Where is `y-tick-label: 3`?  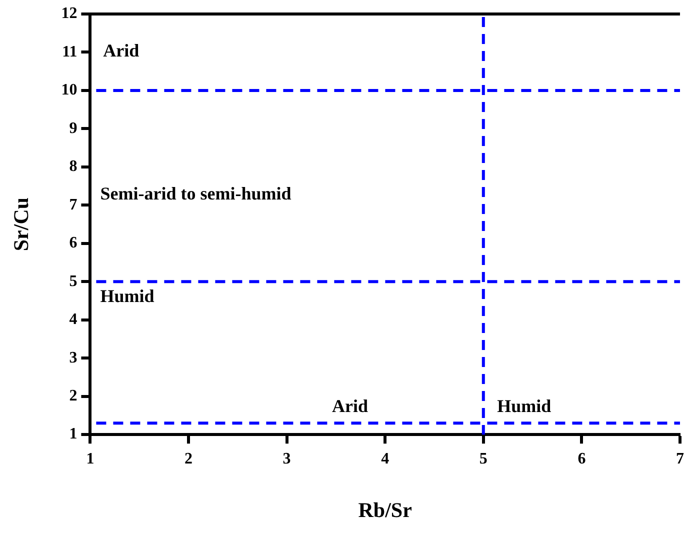
y-tick-label: 3 is located at coordinates (73, 357).